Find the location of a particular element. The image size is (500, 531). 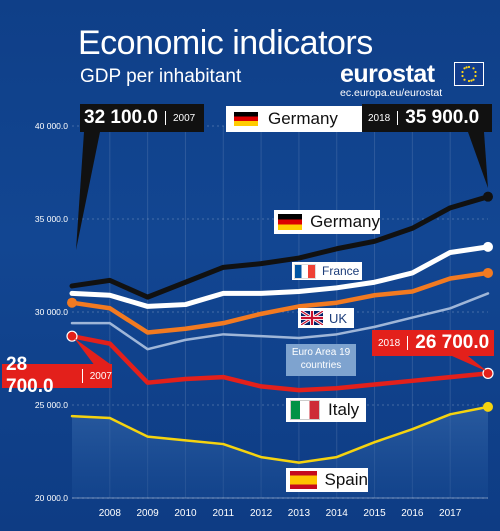

spain-end-point is located at coordinates (488, 406).